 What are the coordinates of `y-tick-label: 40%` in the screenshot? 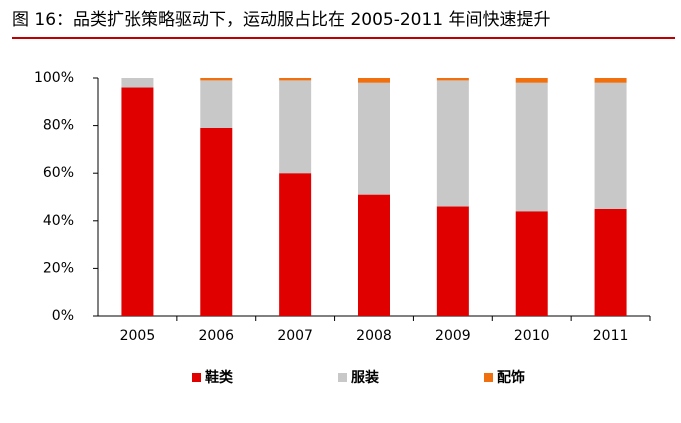 It's located at (58, 221).